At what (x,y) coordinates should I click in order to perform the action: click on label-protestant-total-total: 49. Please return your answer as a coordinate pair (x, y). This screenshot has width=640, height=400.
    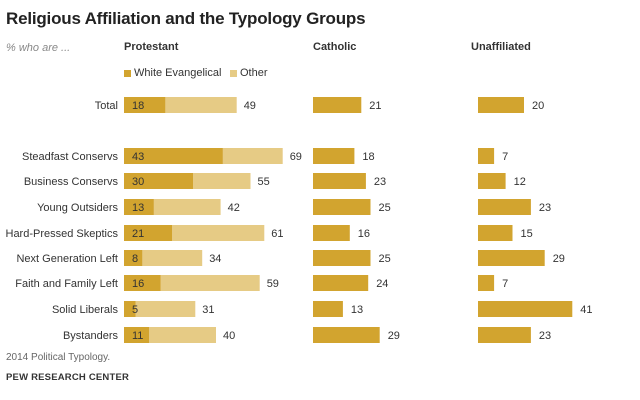
    Looking at the image, I should click on (250, 106).